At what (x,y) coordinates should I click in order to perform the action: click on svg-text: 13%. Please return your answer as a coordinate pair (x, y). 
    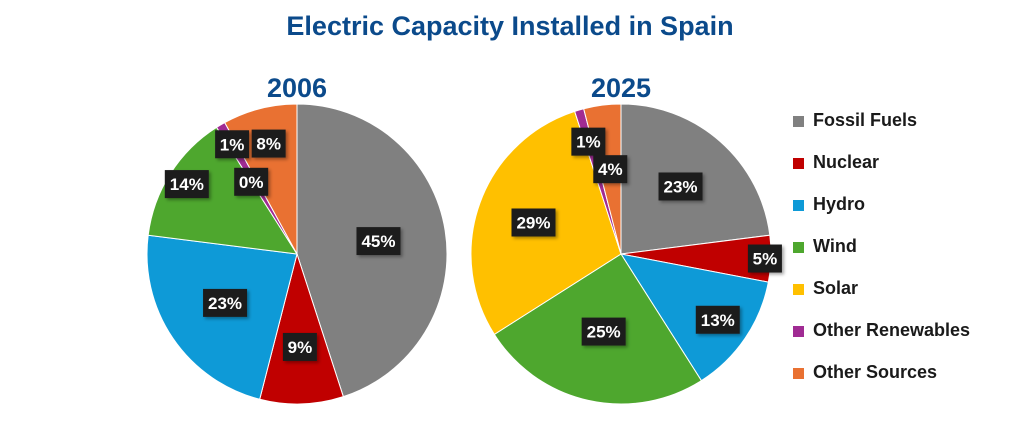
    Looking at the image, I should click on (718, 320).